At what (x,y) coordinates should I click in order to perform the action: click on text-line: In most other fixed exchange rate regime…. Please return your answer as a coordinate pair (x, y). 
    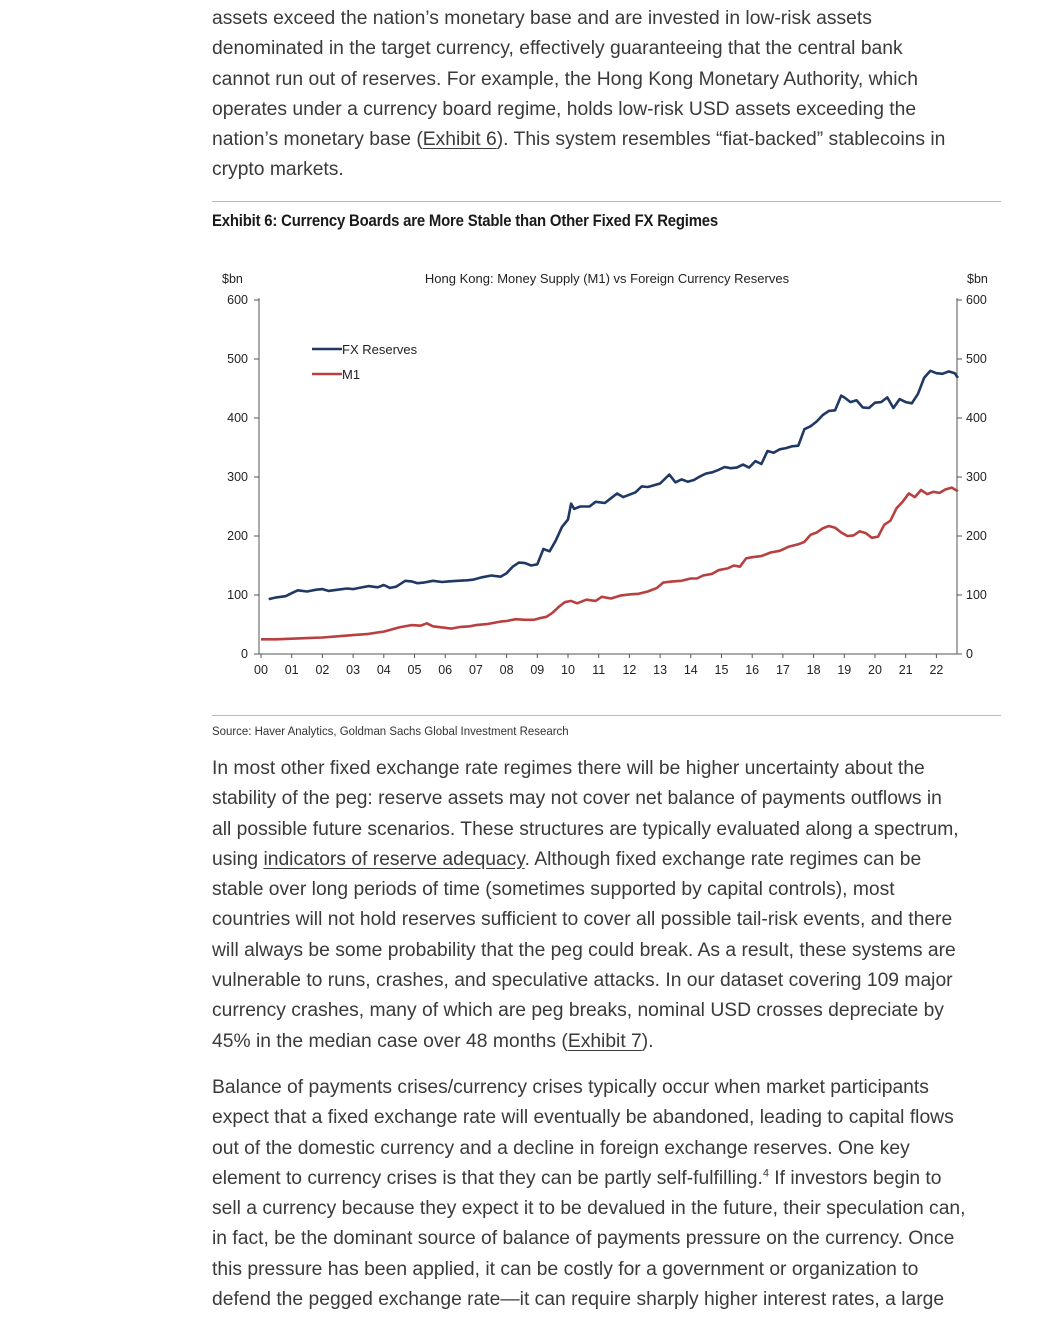
    Looking at the image, I should click on (568, 768).